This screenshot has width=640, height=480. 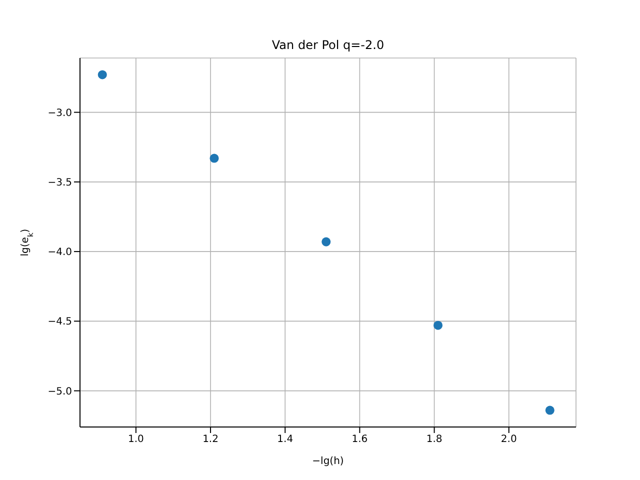 I want to click on y-tick-label: −3.5, so click(x=60, y=182).